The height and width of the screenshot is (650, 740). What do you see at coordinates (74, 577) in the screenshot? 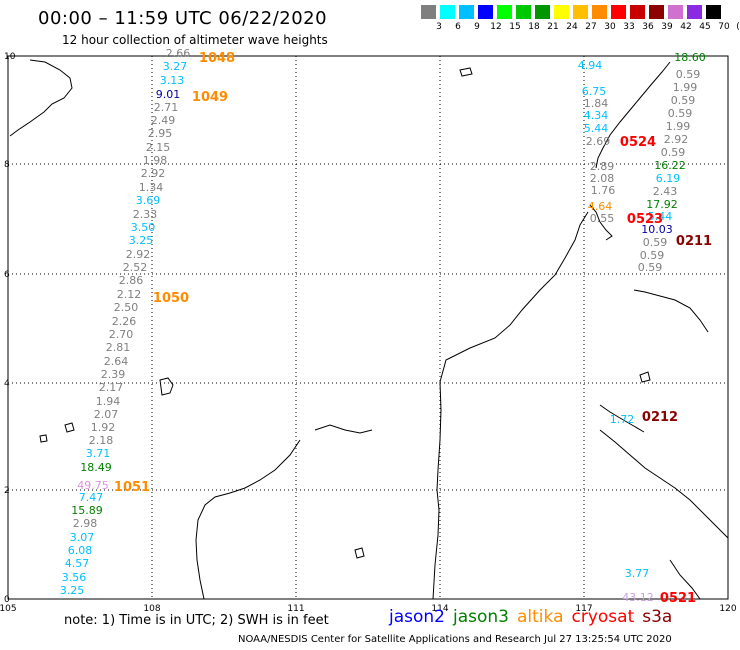
I see `wave-height-value: 3.56` at bounding box center [74, 577].